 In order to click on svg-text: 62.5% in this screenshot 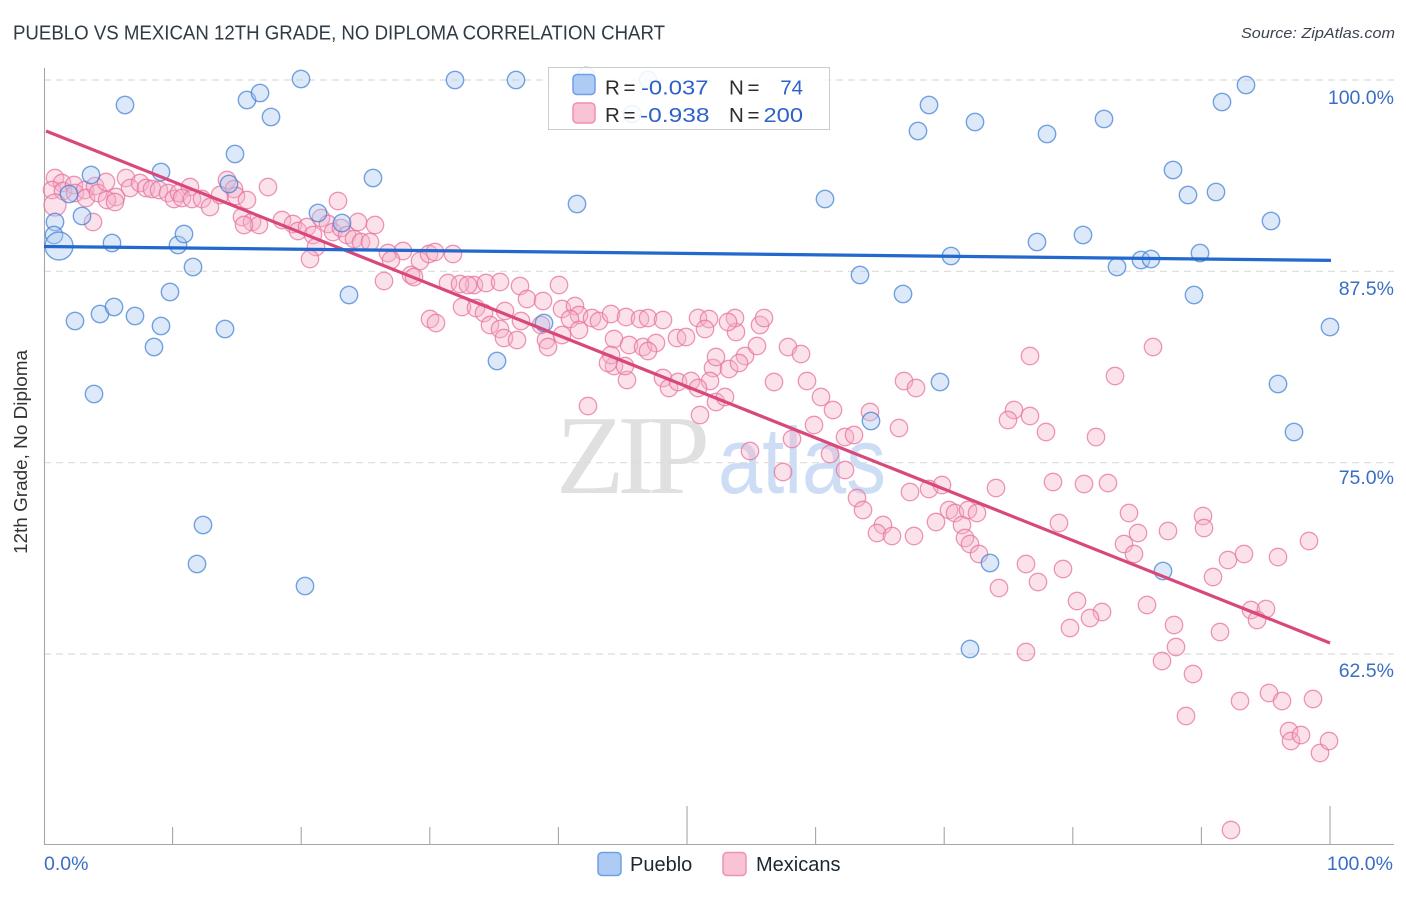, I will do `click(1366, 671)`.